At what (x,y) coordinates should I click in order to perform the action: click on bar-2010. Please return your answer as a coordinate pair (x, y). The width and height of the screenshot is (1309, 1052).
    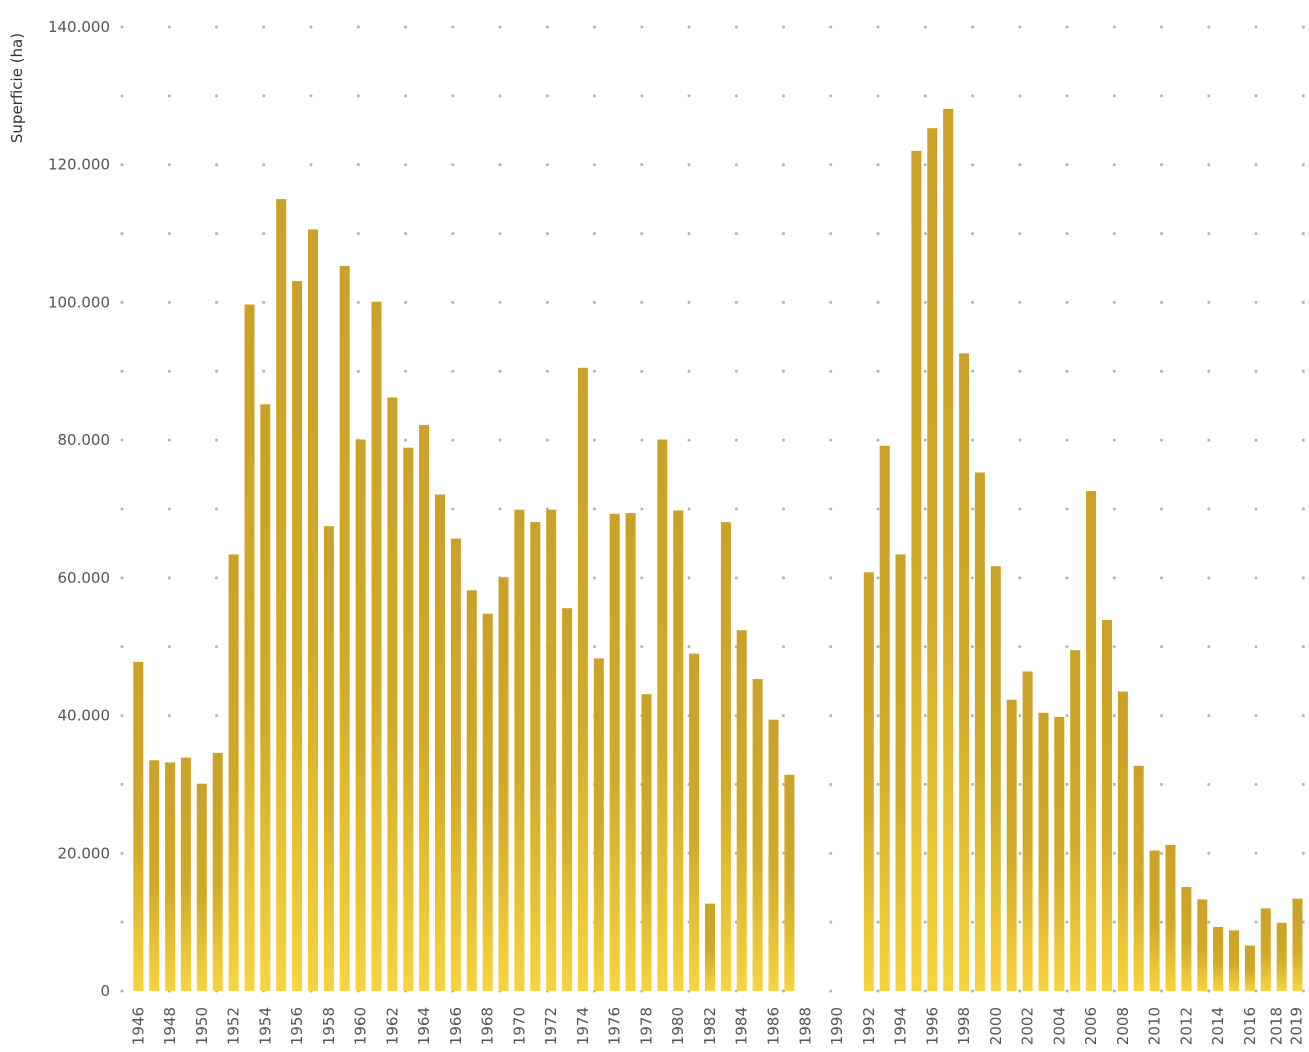
    Looking at the image, I should click on (1154, 920).